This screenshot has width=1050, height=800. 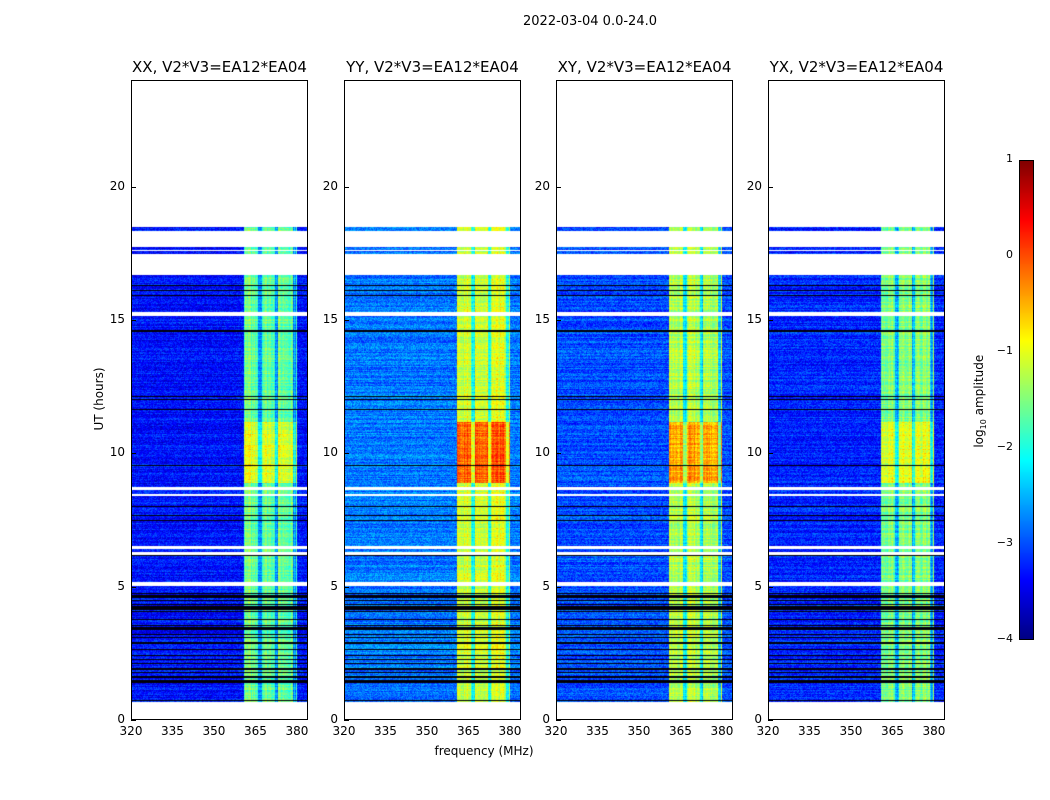 I want to click on figure-title: 2022-03-04 0.0-24.0, so click(x=590, y=21).